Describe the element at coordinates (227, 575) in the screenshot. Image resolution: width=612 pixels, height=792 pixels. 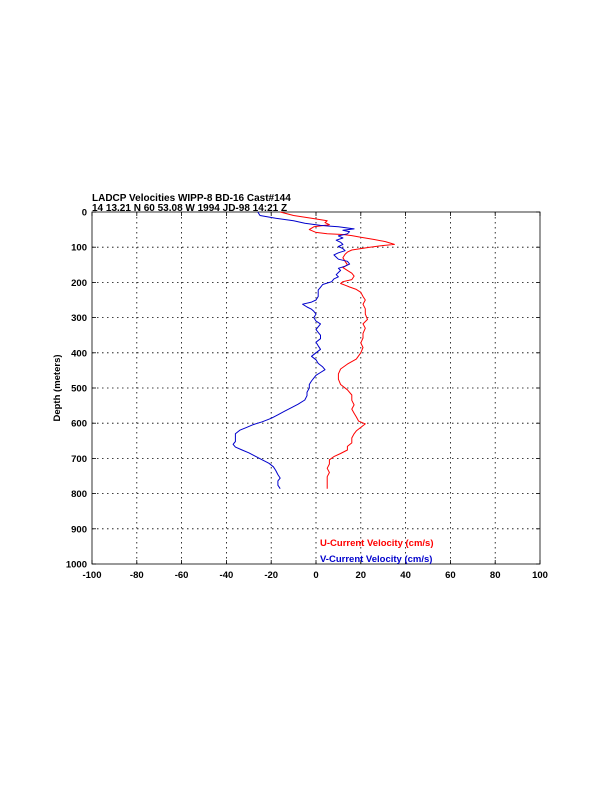
I see `x-tick-label: -40` at that location.